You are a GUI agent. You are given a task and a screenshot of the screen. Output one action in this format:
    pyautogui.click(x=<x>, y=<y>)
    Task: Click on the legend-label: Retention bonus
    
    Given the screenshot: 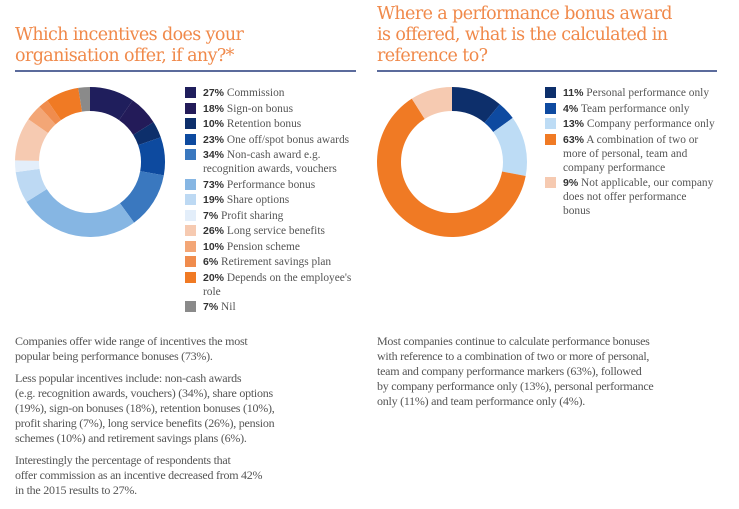 What is the action you would take?
    pyautogui.click(x=264, y=124)
    